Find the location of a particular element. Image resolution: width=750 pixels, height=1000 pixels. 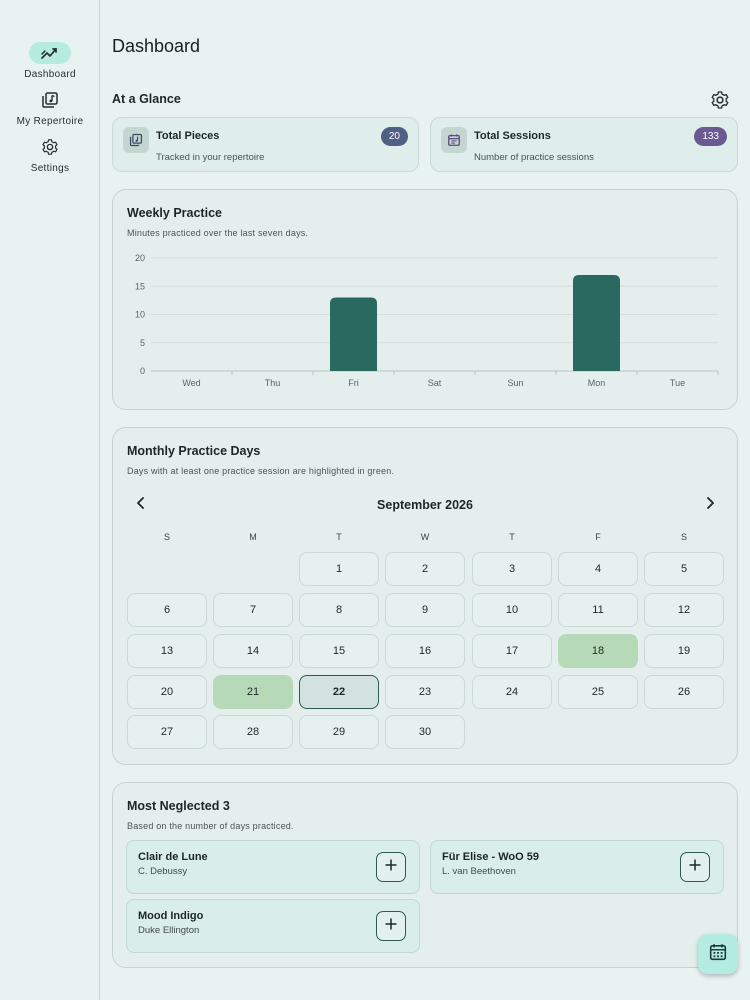

x-tick-label: Thu is located at coordinates (273, 383).